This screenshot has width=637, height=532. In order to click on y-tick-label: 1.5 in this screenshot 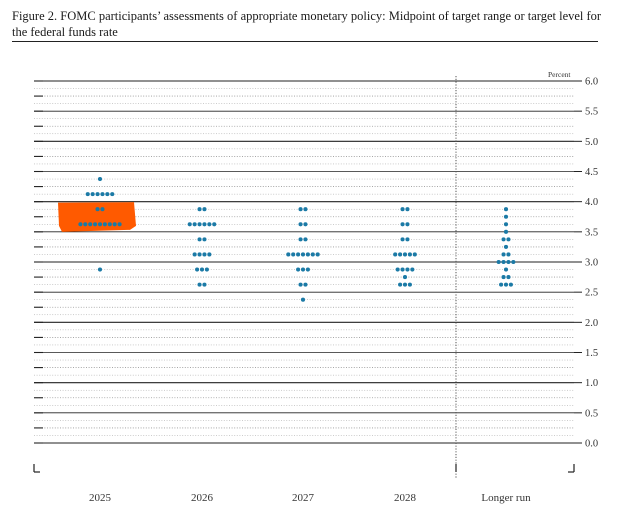, I will do `click(591, 353)`.